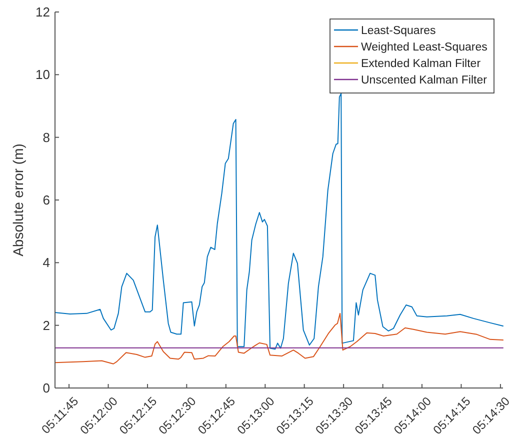  Describe the element at coordinates (424, 80) in the screenshot. I see `legend-label: Unscented Kalman Filter` at that location.